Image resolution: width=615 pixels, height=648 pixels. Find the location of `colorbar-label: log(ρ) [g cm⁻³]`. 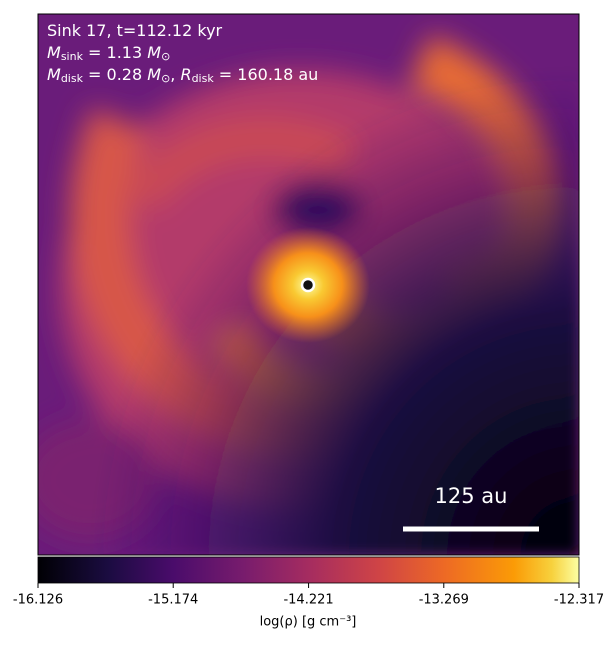

colorbar-label: log(ρ) [g cm⁻³] is located at coordinates (308, 622).